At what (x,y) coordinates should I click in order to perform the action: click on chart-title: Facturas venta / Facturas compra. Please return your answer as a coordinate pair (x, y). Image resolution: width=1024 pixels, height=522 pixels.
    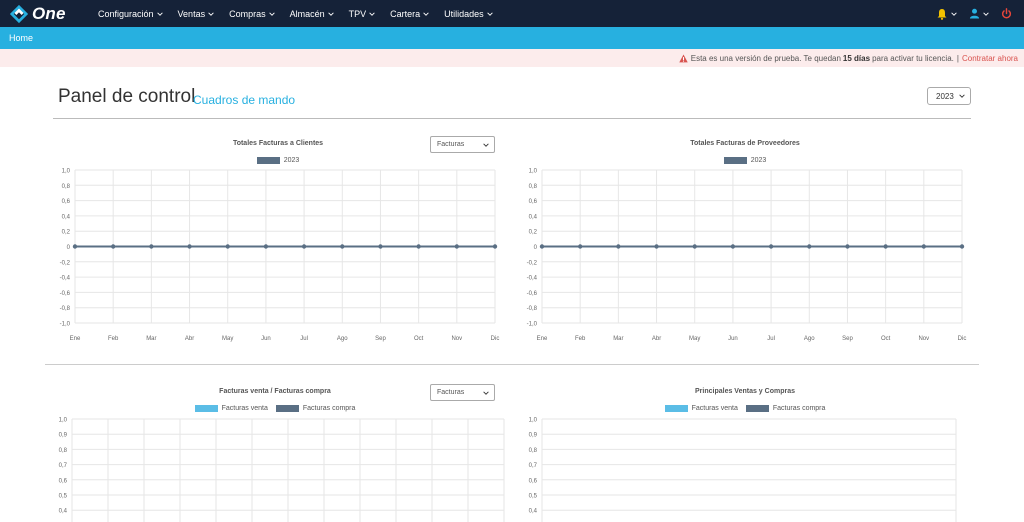
    Looking at the image, I should click on (275, 391).